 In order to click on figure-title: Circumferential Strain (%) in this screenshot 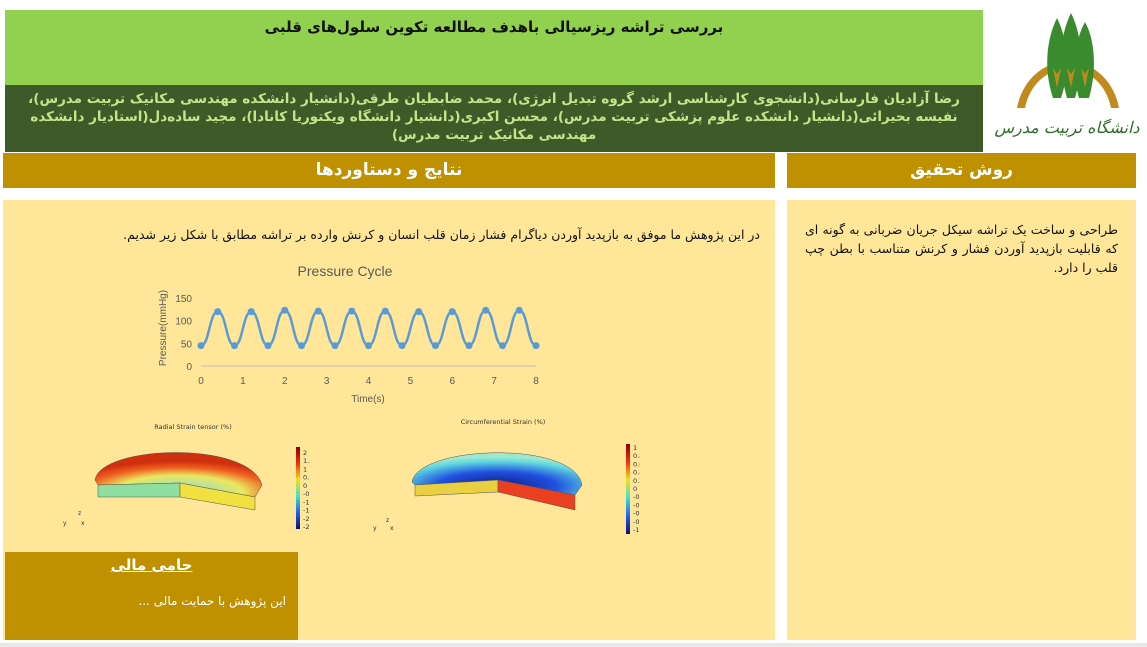, I will do `click(503, 422)`.